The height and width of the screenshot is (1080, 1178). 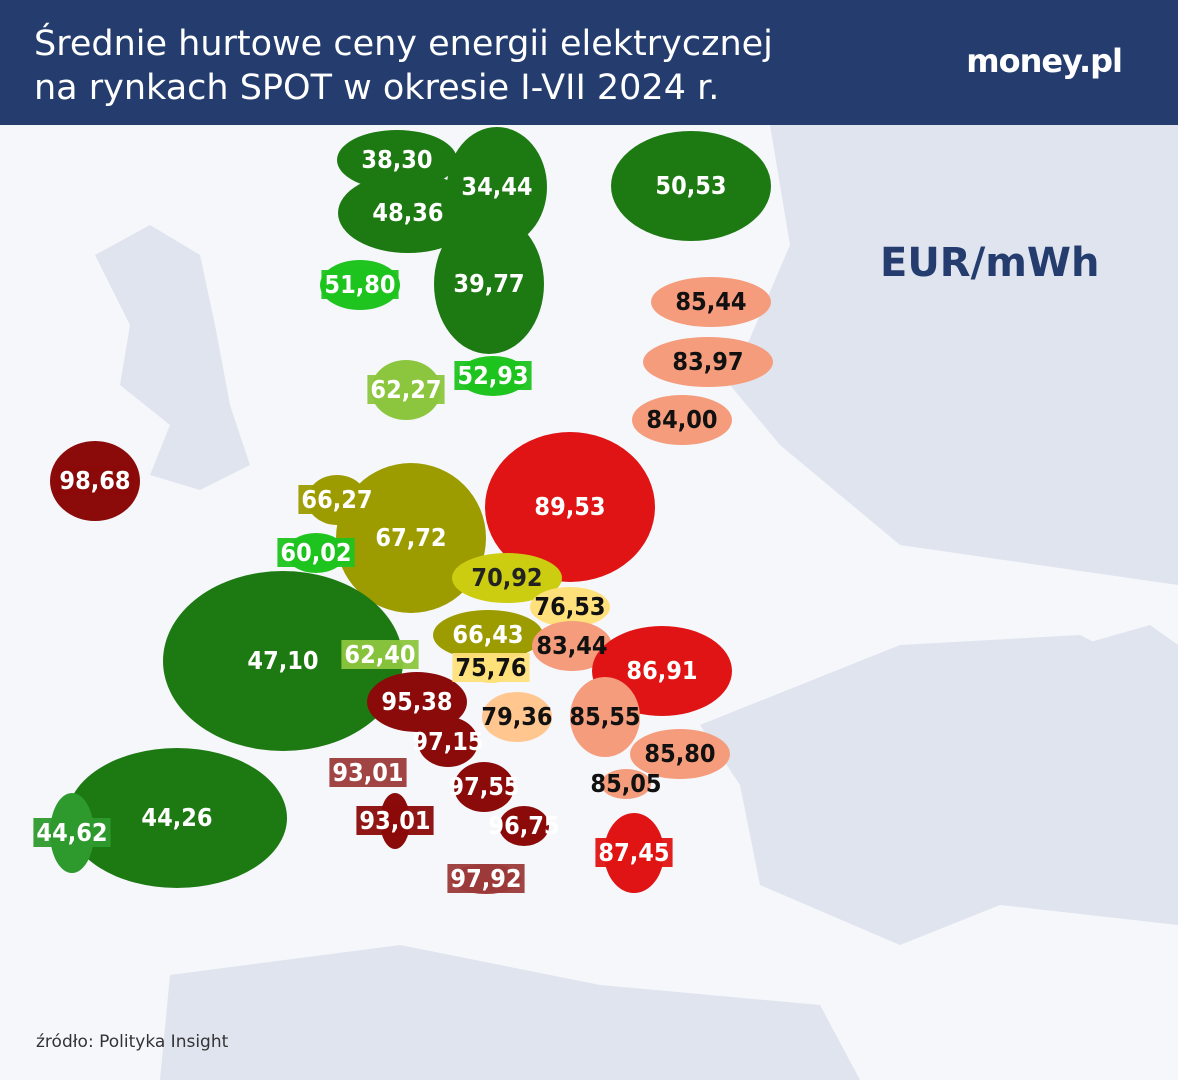 I want to click on region-label: 89,53, so click(x=569, y=506).